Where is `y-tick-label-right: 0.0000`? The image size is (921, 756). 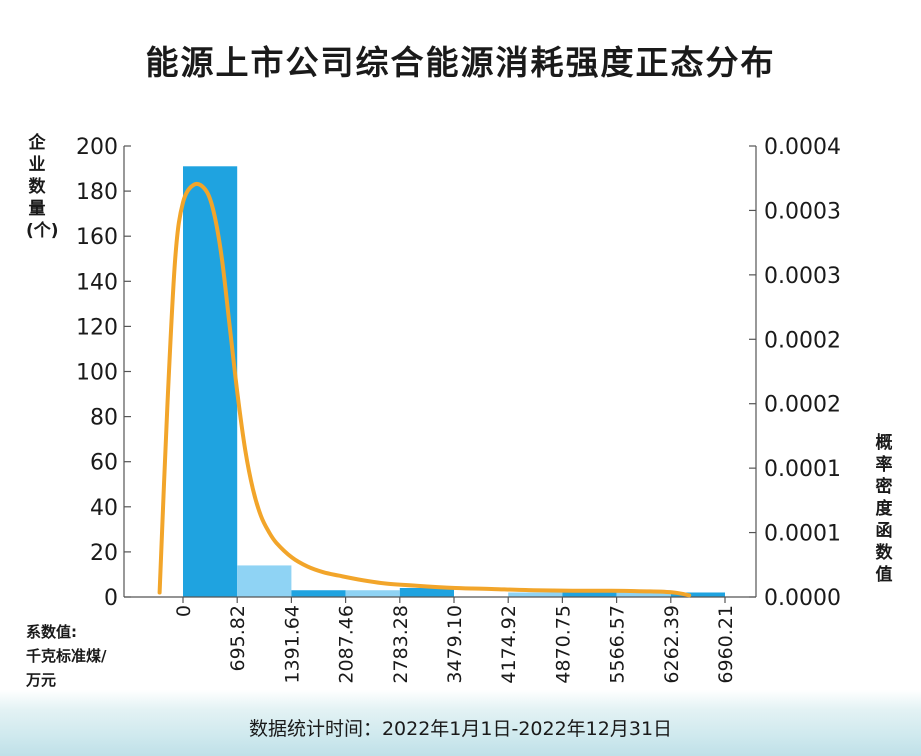
y-tick-label-right: 0.0000 is located at coordinates (802, 598).